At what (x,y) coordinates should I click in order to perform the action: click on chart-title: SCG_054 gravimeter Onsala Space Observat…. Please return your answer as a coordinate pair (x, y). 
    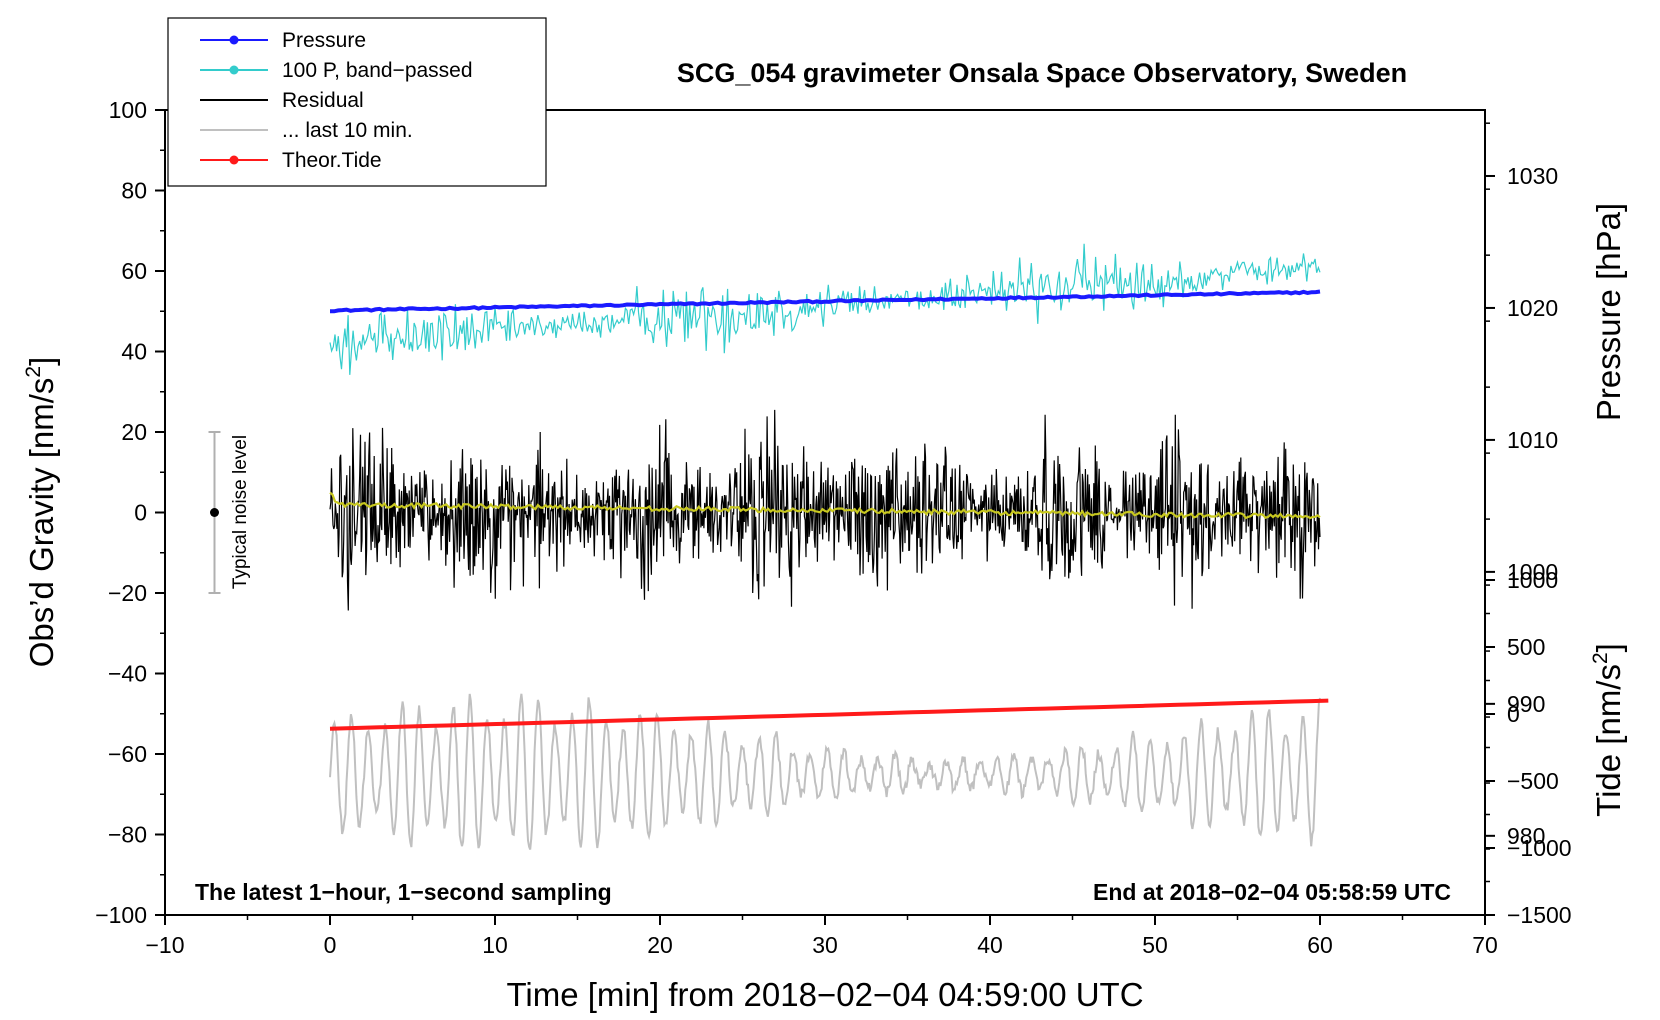
    Looking at the image, I should click on (1042, 73).